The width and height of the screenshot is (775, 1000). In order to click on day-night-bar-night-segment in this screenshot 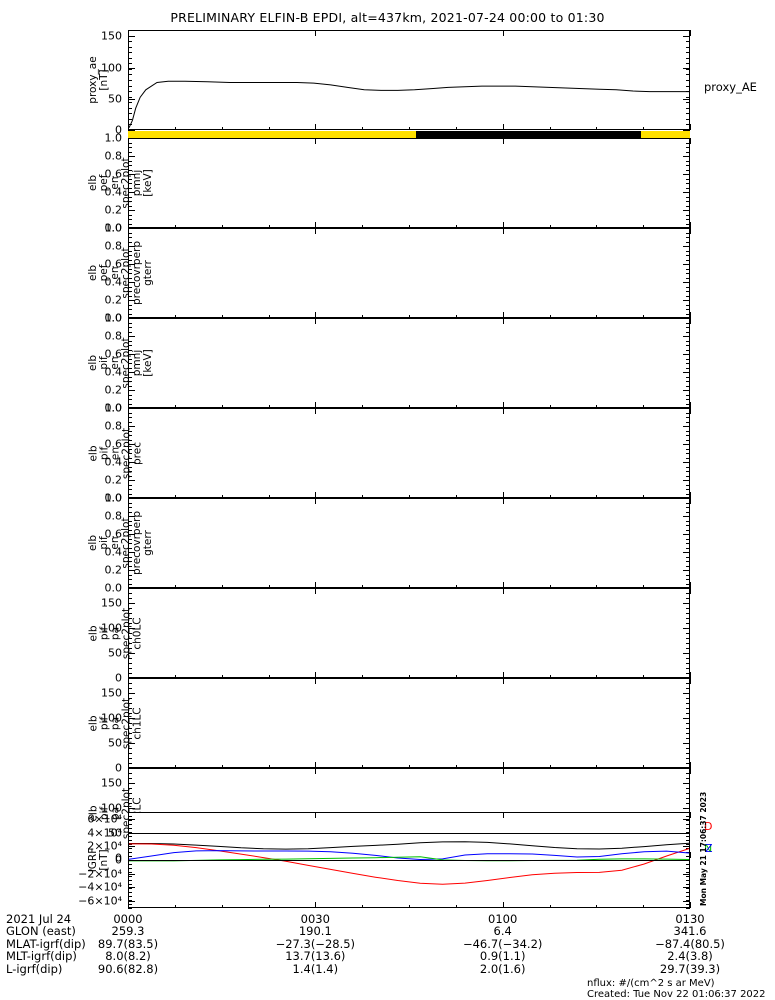, I will do `click(528, 134)`.